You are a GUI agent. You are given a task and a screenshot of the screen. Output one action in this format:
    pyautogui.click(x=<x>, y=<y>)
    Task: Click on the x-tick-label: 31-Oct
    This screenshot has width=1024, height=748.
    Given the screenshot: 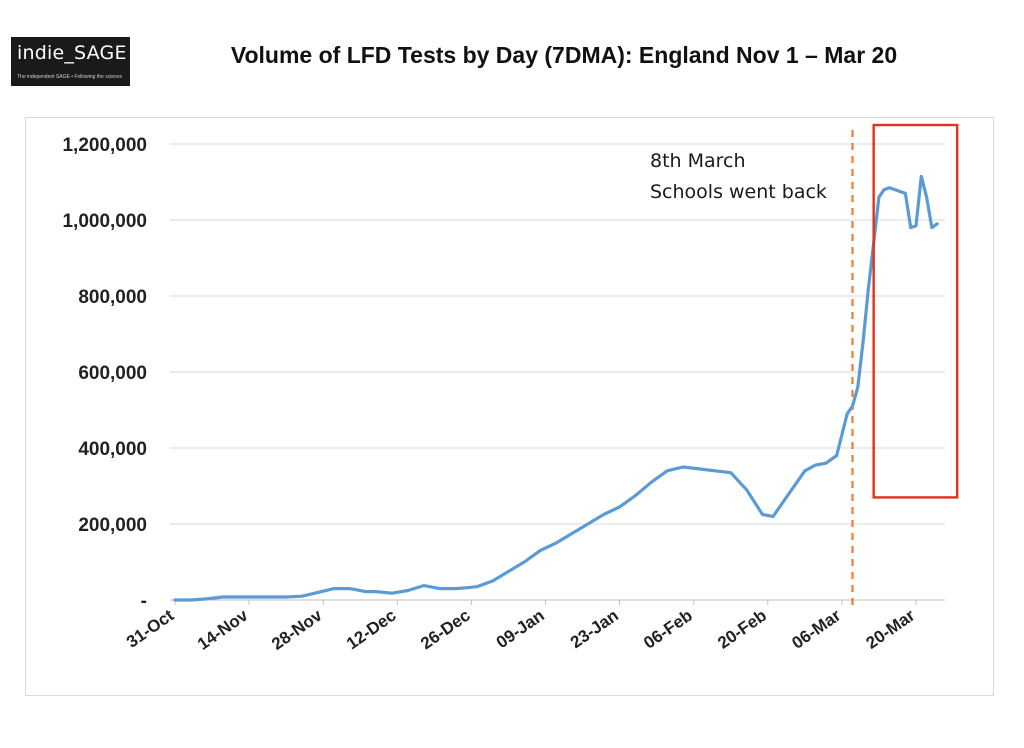 What is the action you would take?
    pyautogui.click(x=150, y=629)
    